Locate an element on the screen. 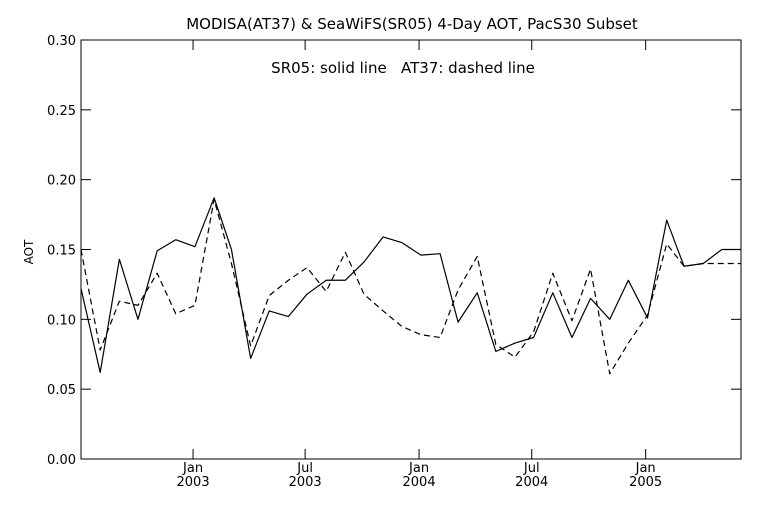 Image resolution: width=768 pixels, height=512 pixels. y-tick-label: 0.10 is located at coordinates (61, 320).